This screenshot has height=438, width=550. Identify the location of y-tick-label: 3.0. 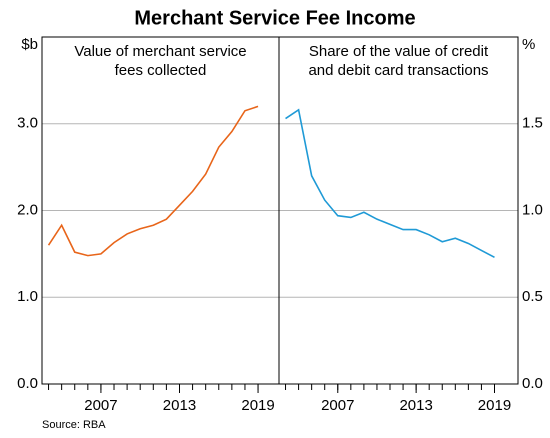
(27, 123).